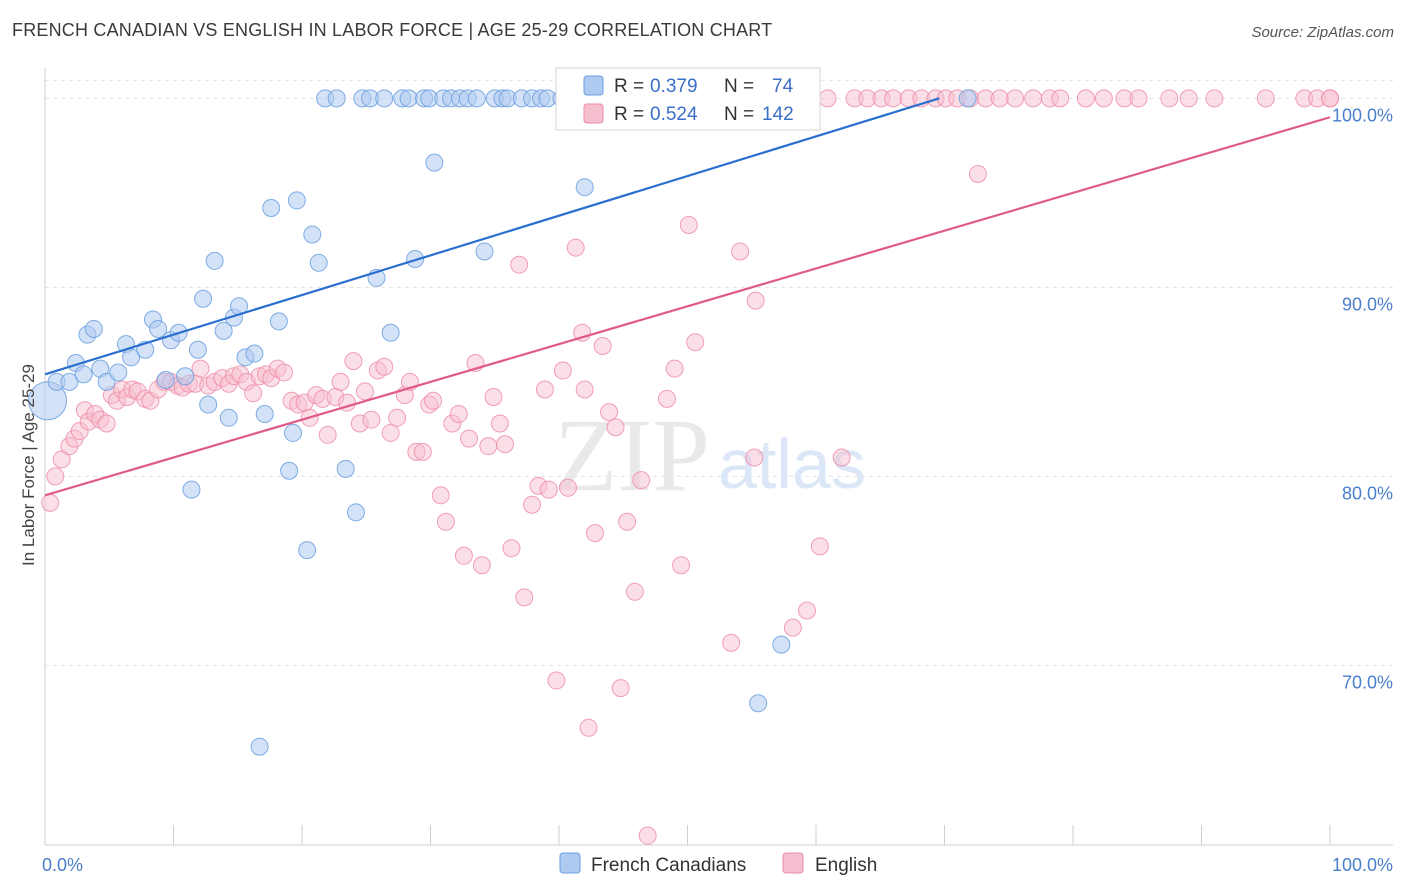 The width and height of the screenshot is (1406, 892). I want to click on stats-swatch-french-canadians, so click(593, 85).